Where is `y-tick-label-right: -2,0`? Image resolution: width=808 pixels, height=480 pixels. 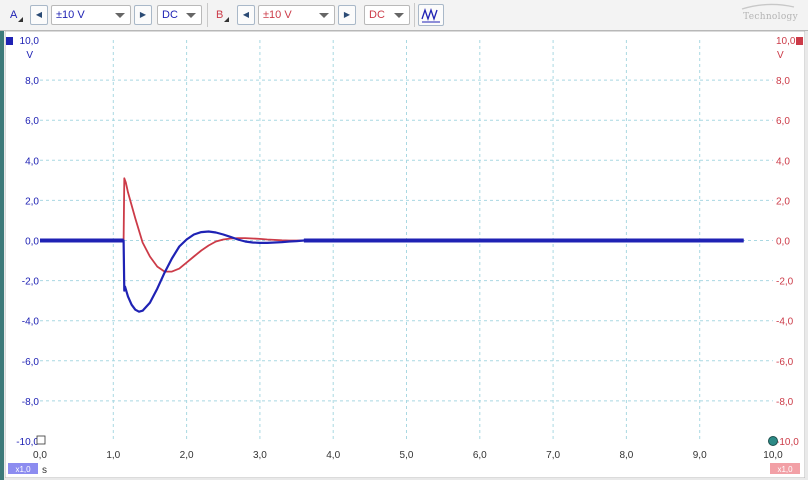 y-tick-label-right: -2,0 is located at coordinates (785, 282).